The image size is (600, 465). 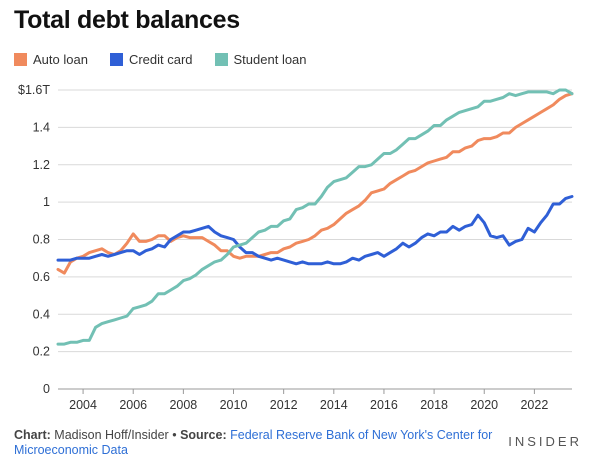 What do you see at coordinates (127, 20) in the screenshot?
I see `chart-title: Total debt balances` at bounding box center [127, 20].